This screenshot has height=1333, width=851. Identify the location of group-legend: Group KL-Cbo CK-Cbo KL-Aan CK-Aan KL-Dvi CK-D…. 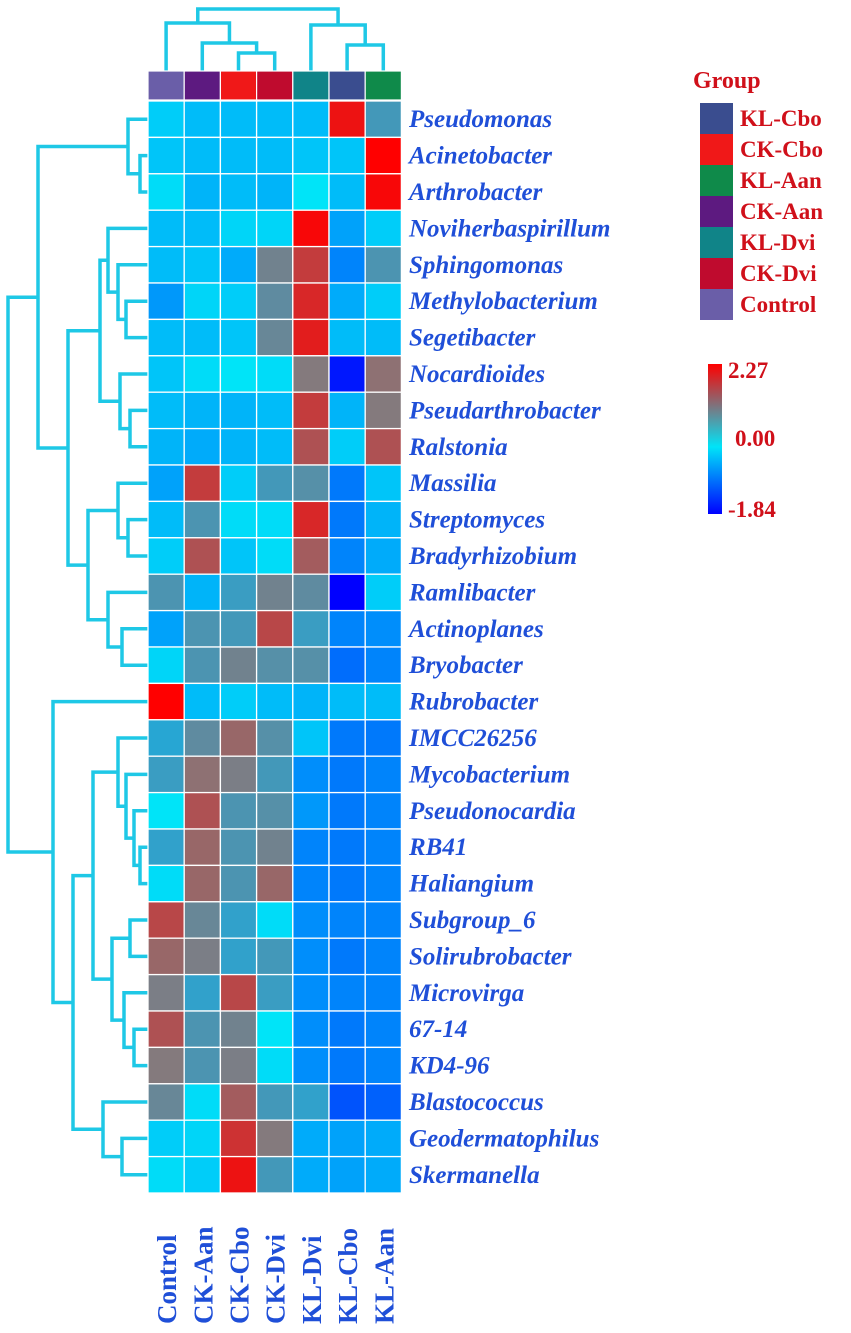
(758, 194).